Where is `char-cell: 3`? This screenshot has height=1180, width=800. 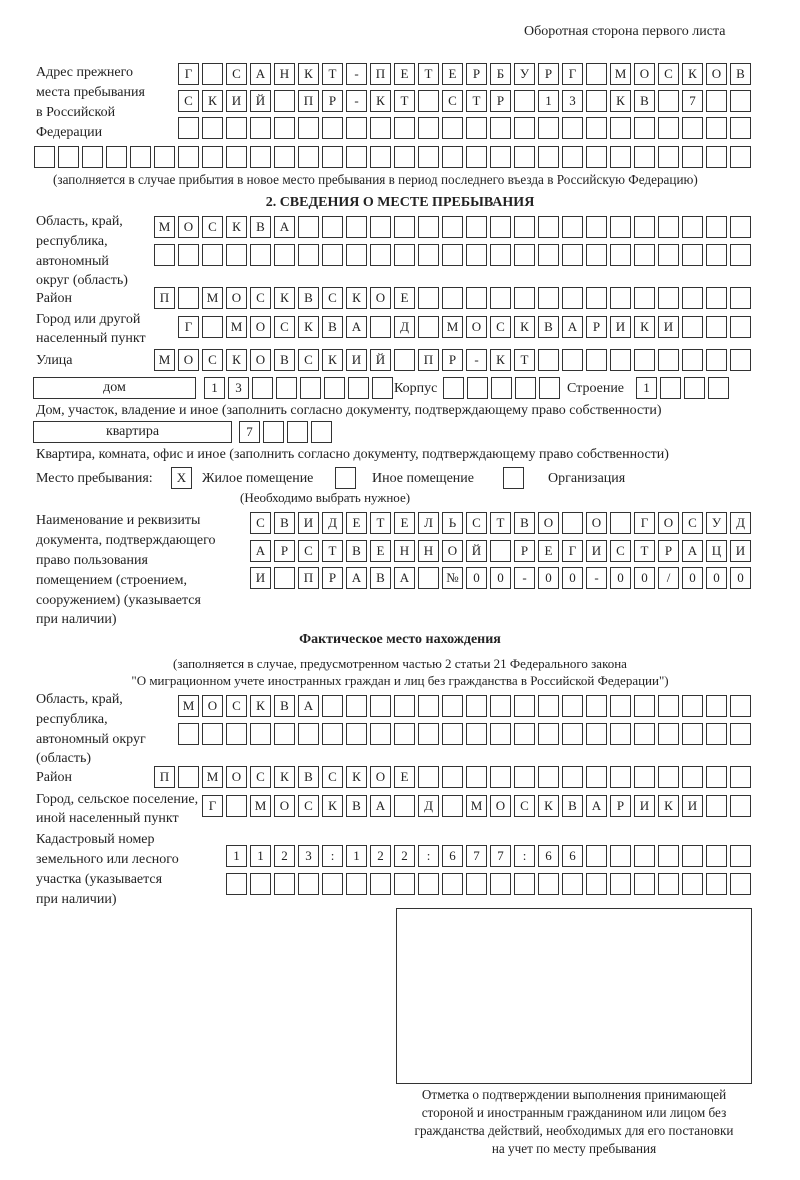 char-cell: 3 is located at coordinates (572, 101).